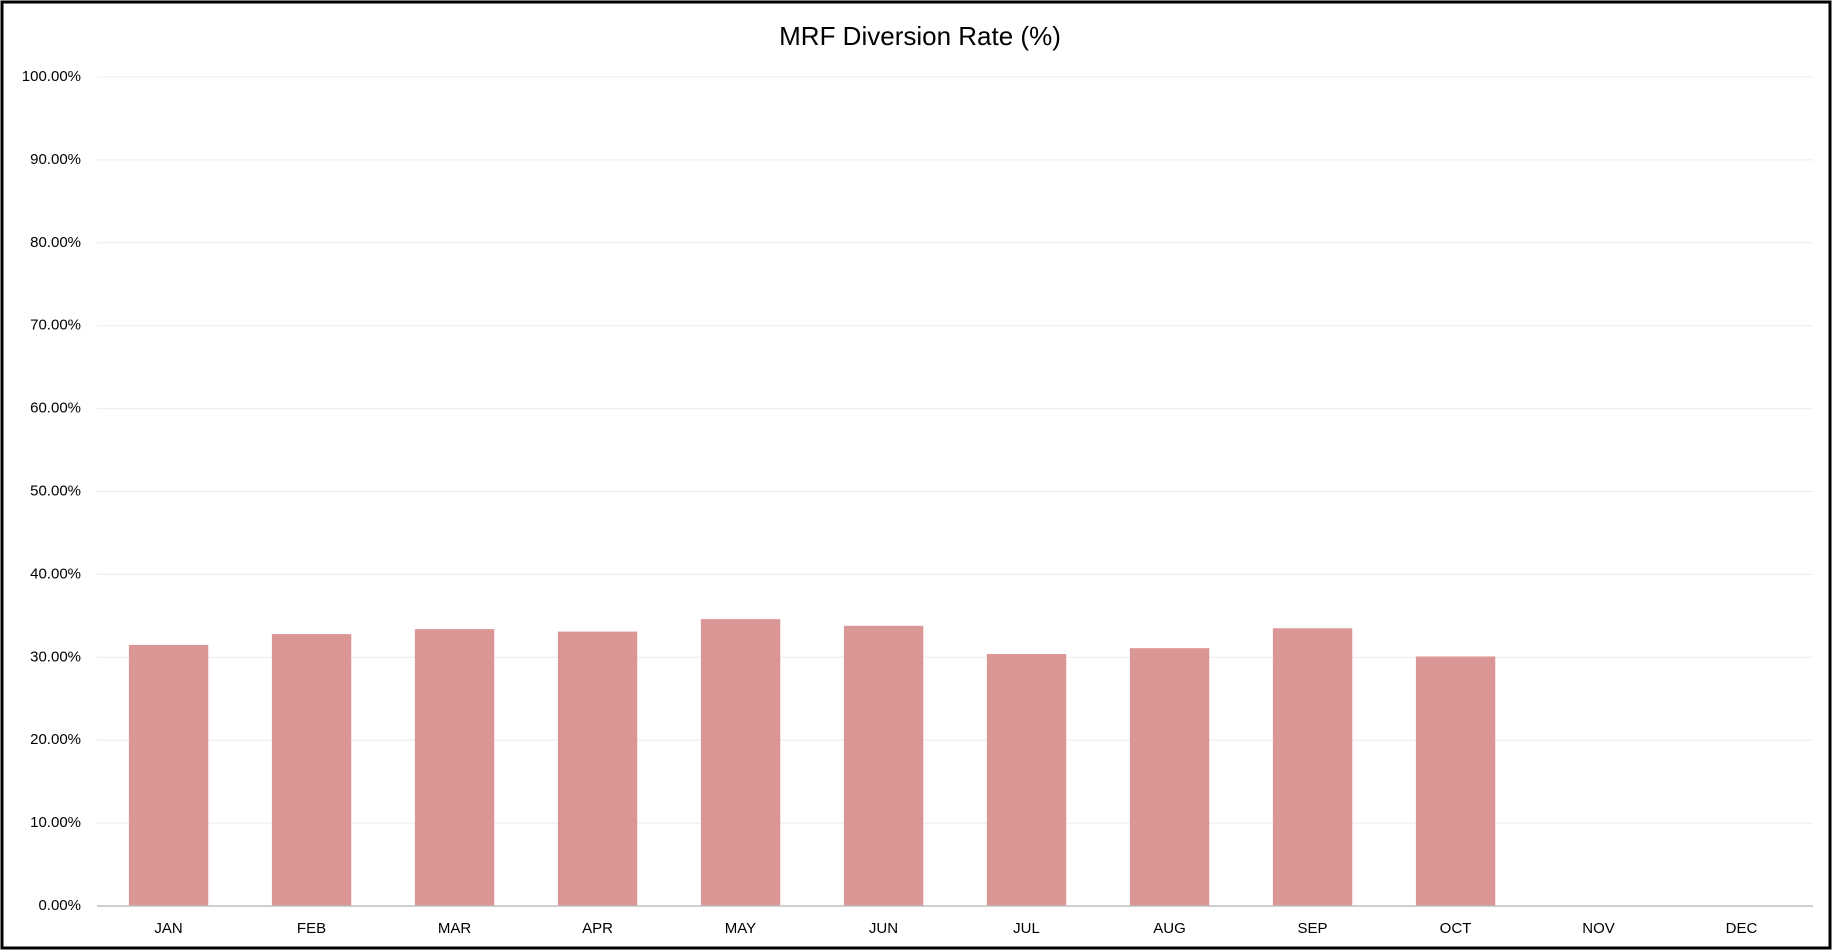  Describe the element at coordinates (455, 928) in the screenshot. I see `x-tick-label: MAR` at that location.